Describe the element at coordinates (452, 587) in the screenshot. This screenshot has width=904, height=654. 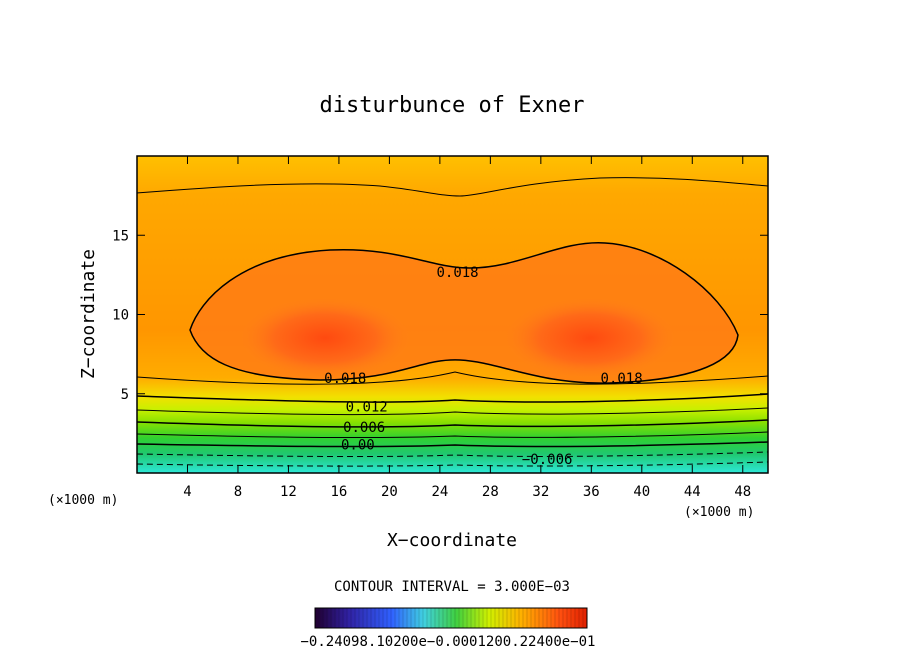
I see `contour-interval: CONTOUR INTERVAL = 3.000E−03` at that location.